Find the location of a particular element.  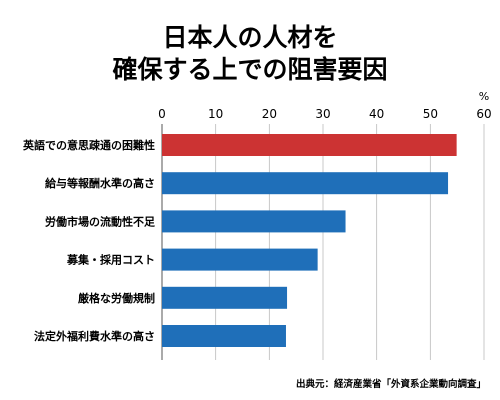

x-tick-label: 60 is located at coordinates (483, 114).